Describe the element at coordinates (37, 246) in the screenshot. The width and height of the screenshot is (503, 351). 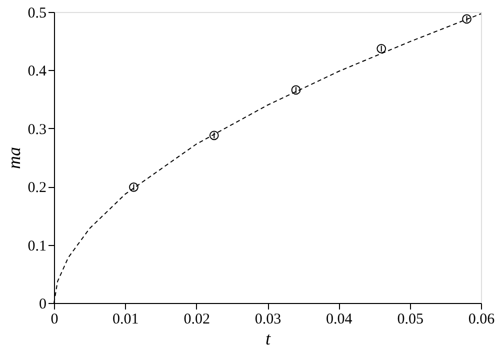
I see `y-tick-label: 0.1` at that location.